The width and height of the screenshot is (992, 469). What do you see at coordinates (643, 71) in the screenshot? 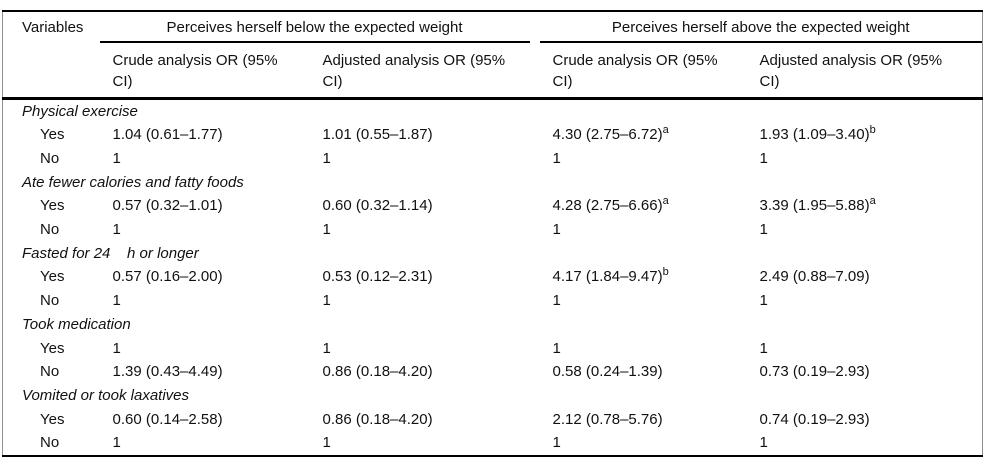
I see `sub-header-crude-above: Crude analysis OR (95% CI)` at bounding box center [643, 71].